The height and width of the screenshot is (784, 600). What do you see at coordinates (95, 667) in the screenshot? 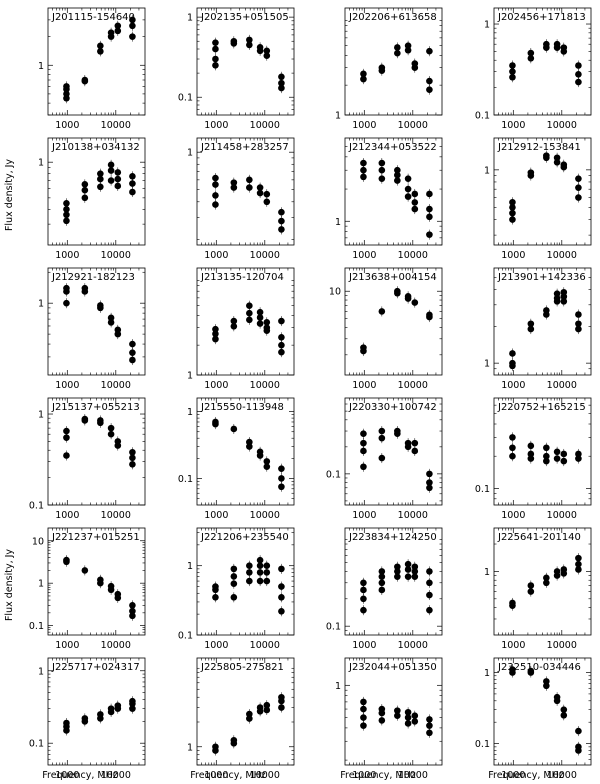
I see `panel-title: J225717+024317` at bounding box center [95, 667].